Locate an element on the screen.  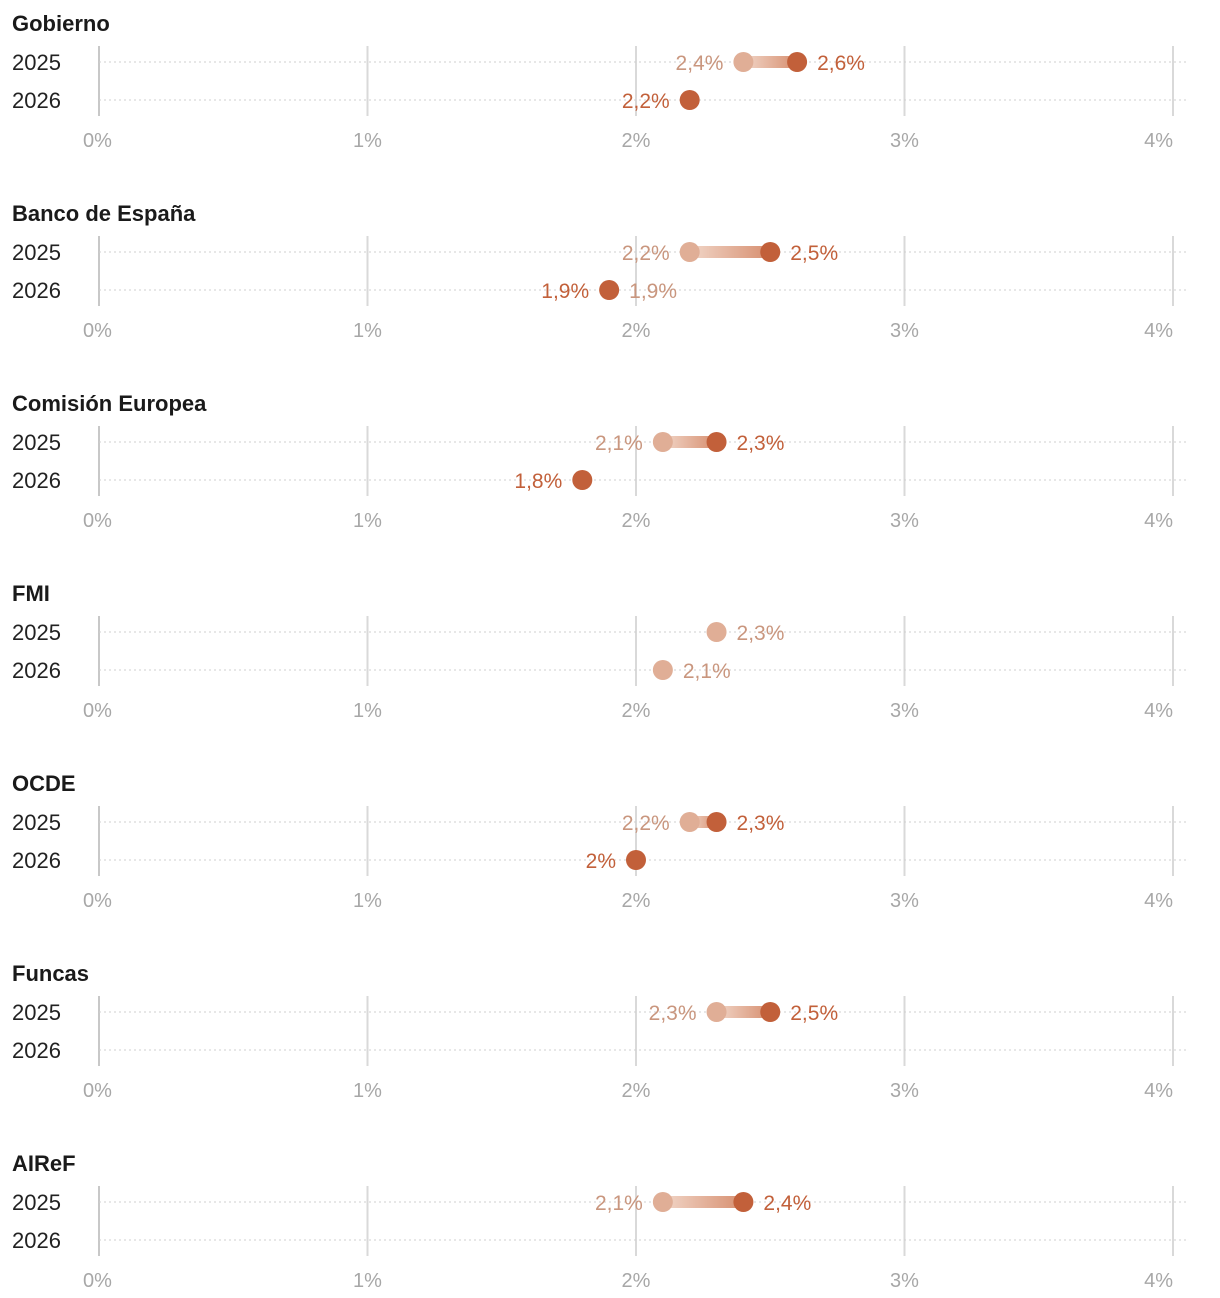
panel-0: Gobierno 2025 2,4% 2,6% 2026 2,2% 0% 1% 2% 3% 4% is located at coordinates (599, 81).